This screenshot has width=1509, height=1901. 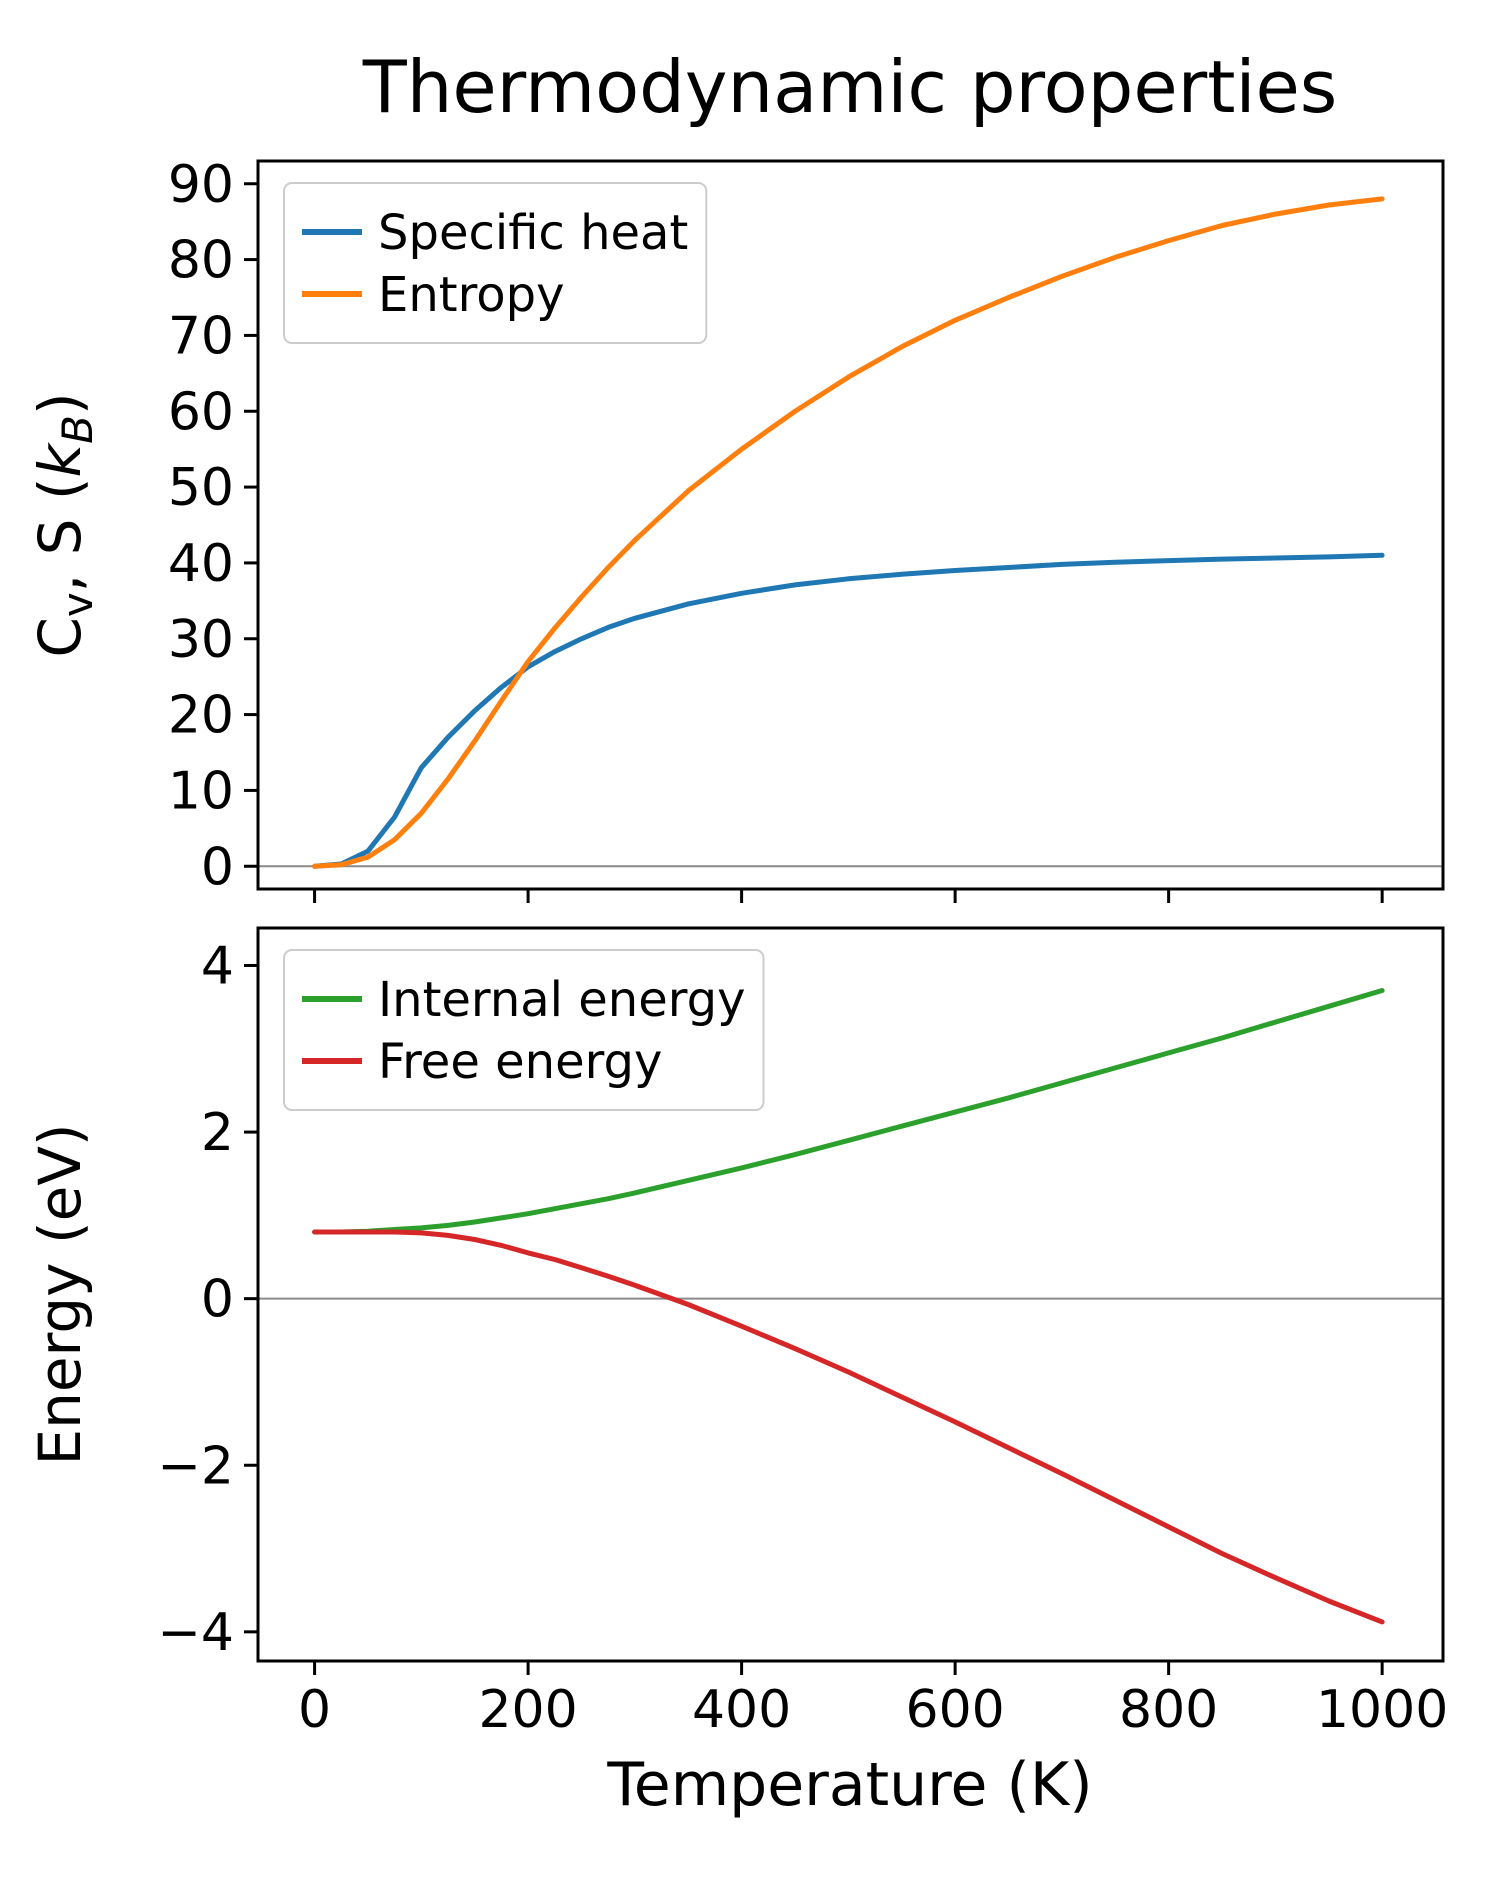 What do you see at coordinates (195, 1633) in the screenshot?
I see `y-tick-label: −4` at bounding box center [195, 1633].